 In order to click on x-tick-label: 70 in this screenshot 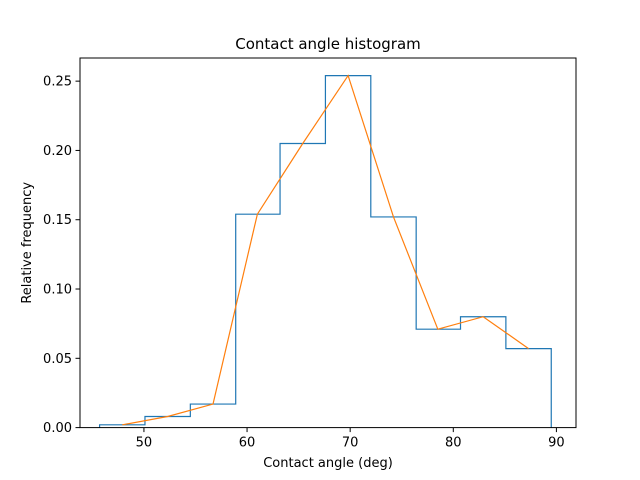, I will do `click(350, 443)`.